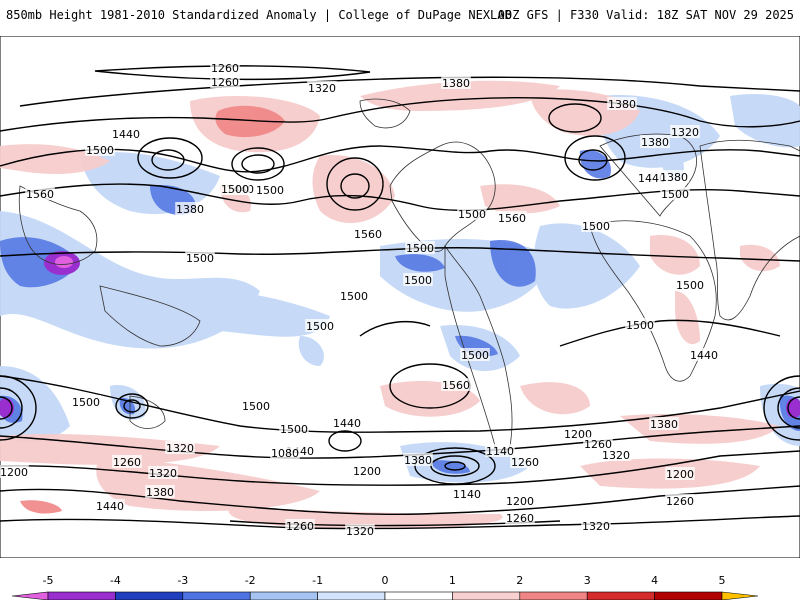  I want to click on colorbar-tick-label: -2, so click(250, 580).